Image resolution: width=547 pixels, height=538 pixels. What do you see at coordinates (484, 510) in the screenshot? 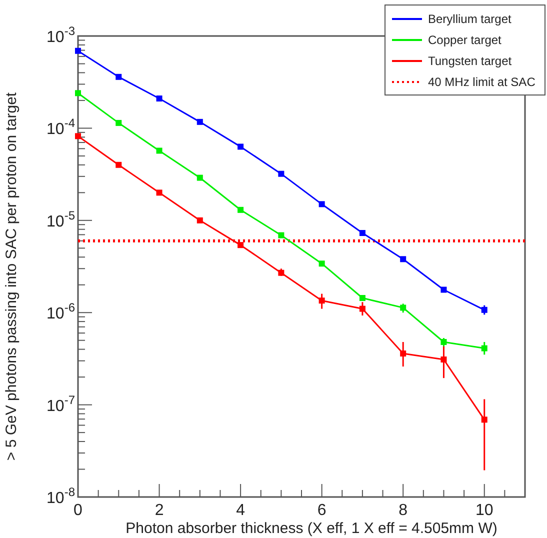
I see `x-tick-label: 10` at bounding box center [484, 510].